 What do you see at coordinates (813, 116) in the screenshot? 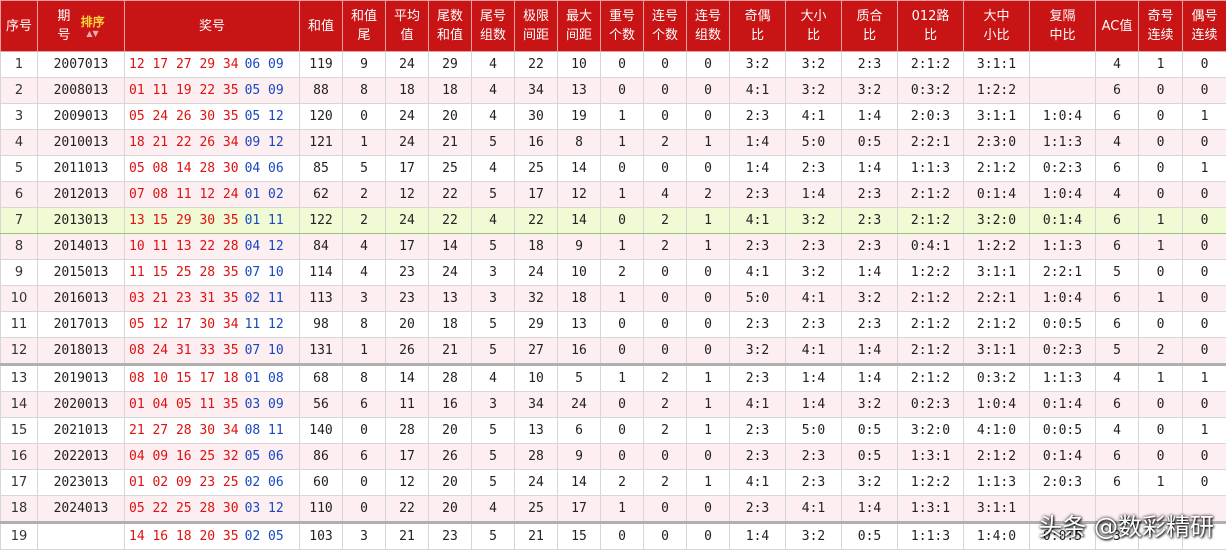
I see `cell-big-small: 4:1` at bounding box center [813, 116].